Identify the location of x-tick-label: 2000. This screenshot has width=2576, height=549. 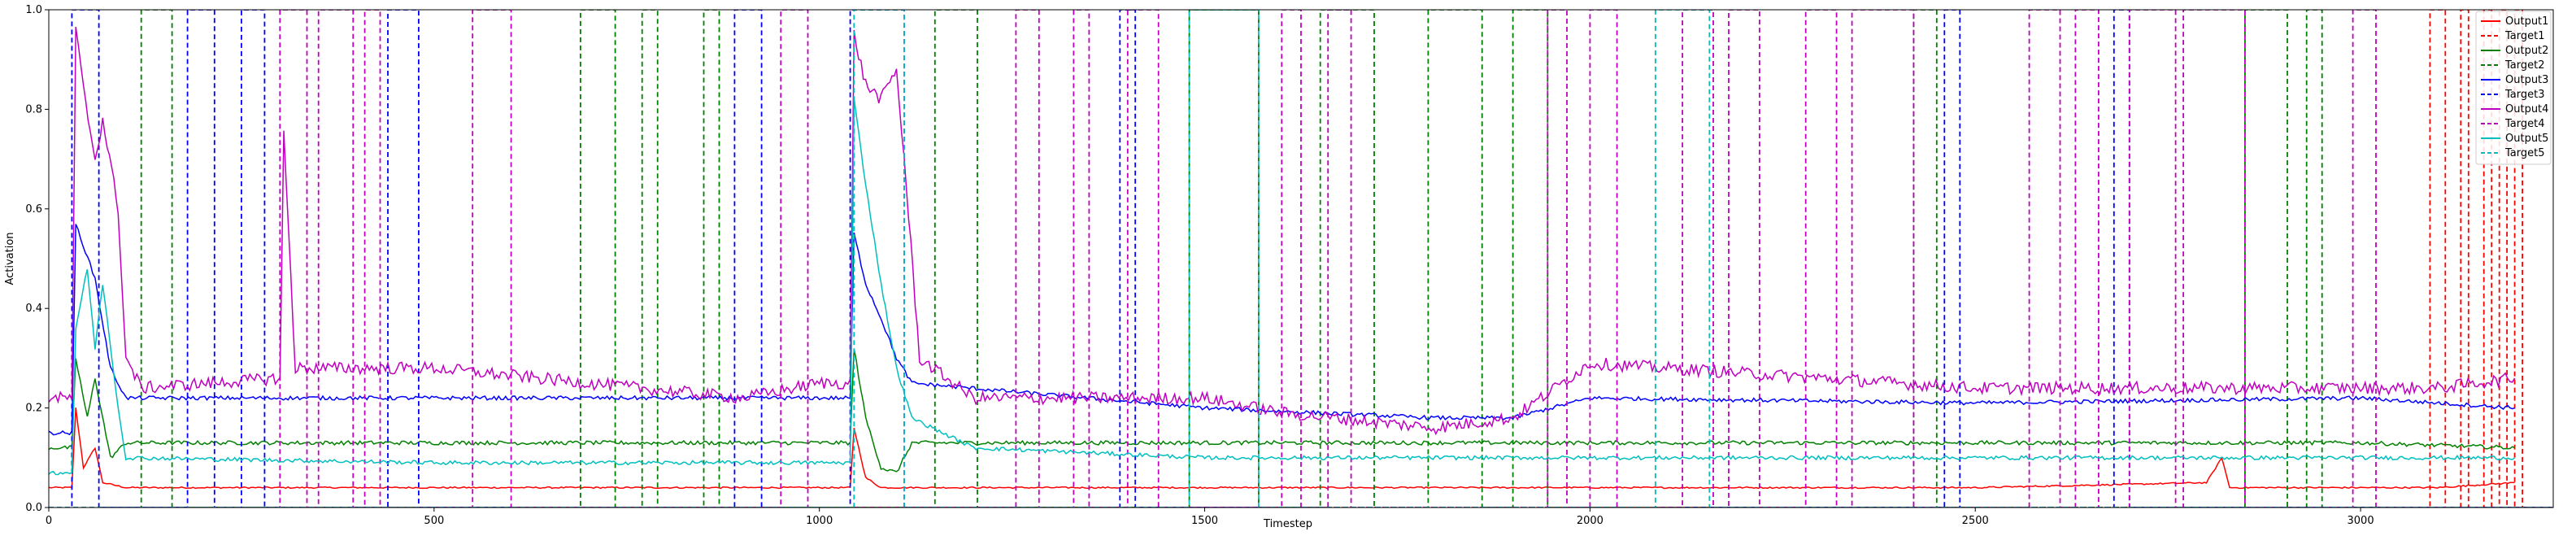
(1590, 521).